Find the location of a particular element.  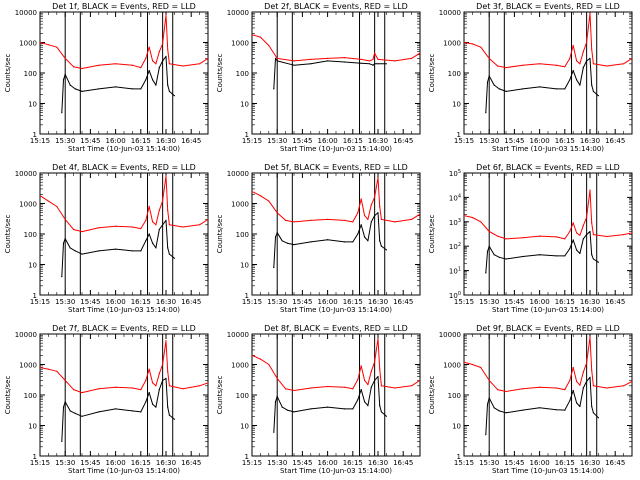

y-tick-label: 1000 is located at coordinates (240, 366).